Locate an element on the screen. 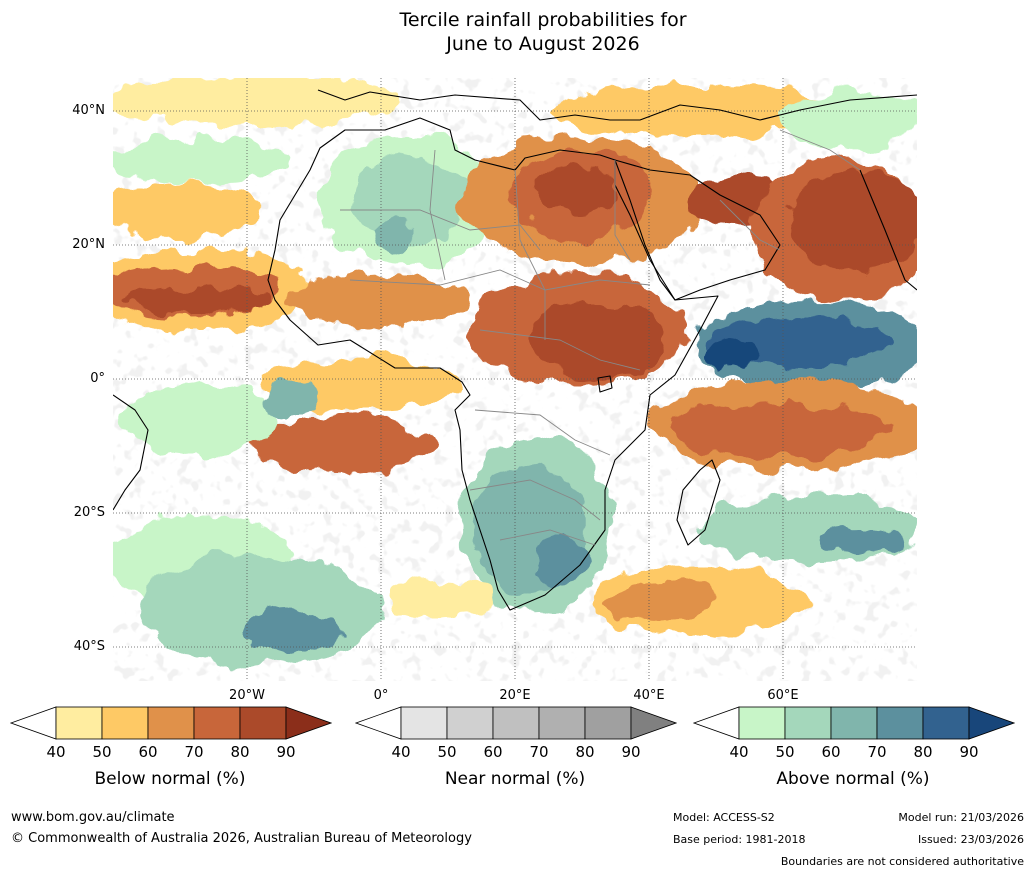 This screenshot has height=873, width=1035. lake-victoria-outline is located at coordinates (605, 384).